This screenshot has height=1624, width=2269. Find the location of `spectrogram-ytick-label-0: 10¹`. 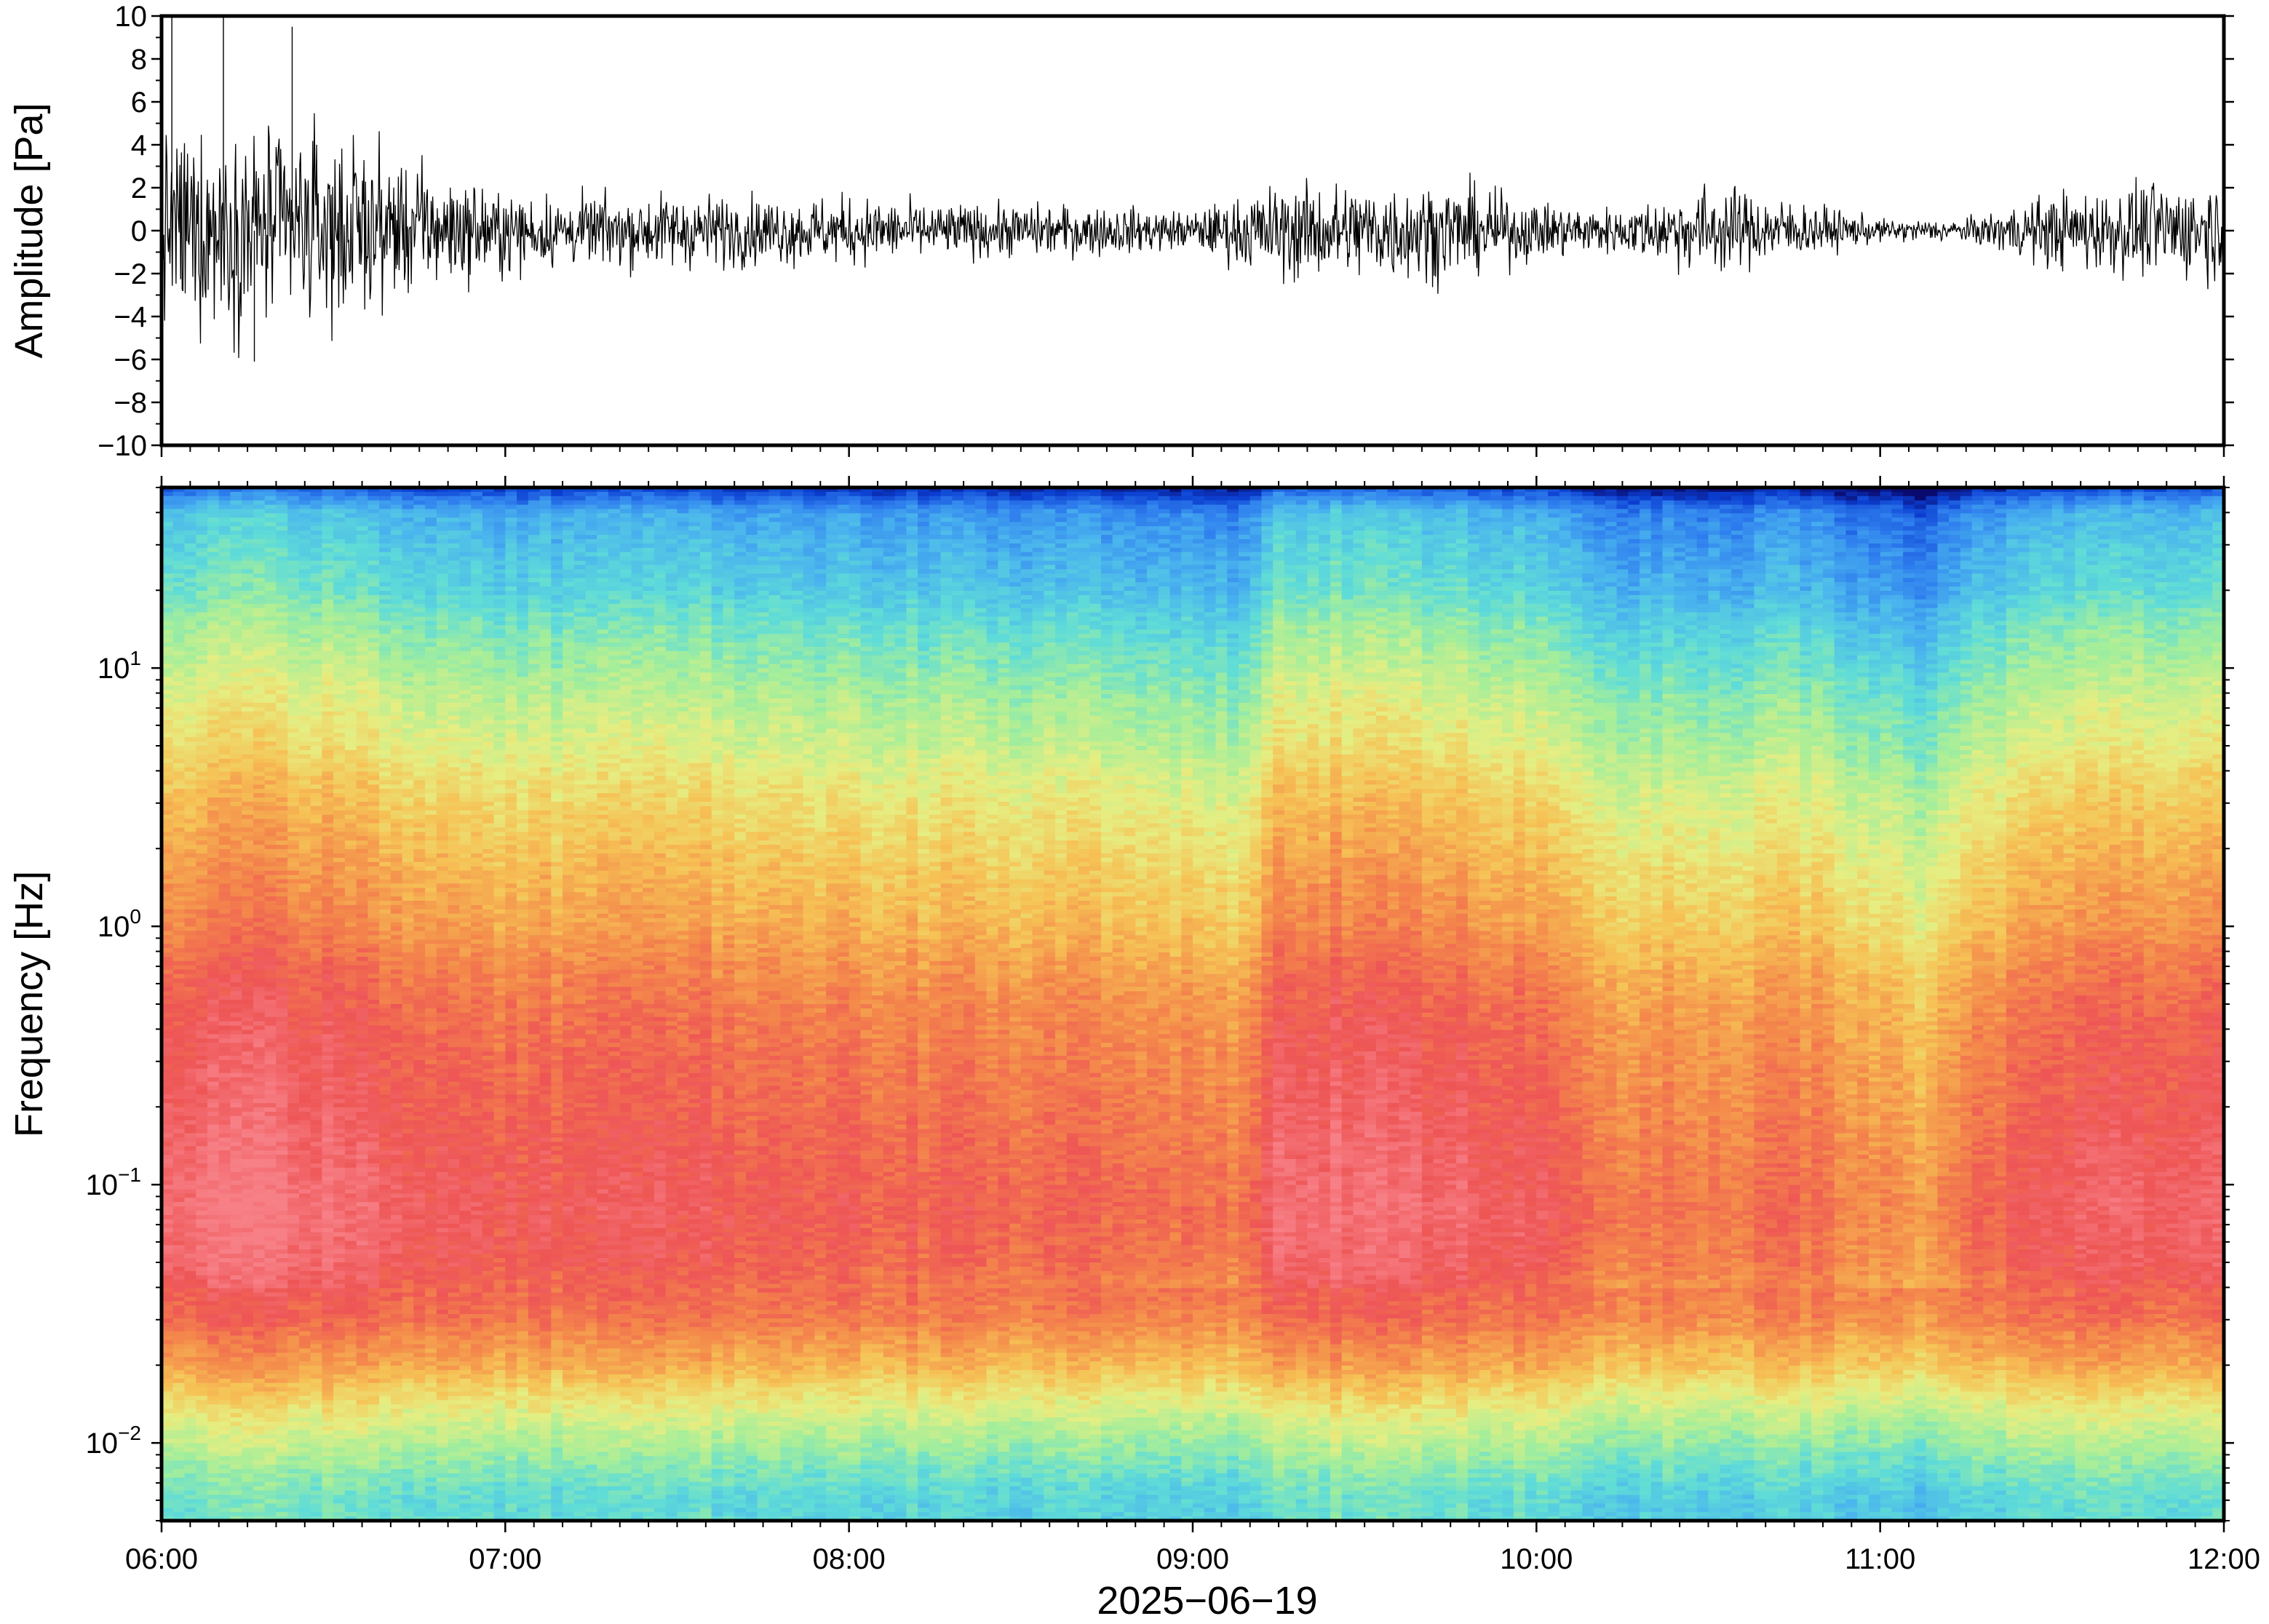

spectrogram-ytick-label-0: 10¹ is located at coordinates (119, 666).